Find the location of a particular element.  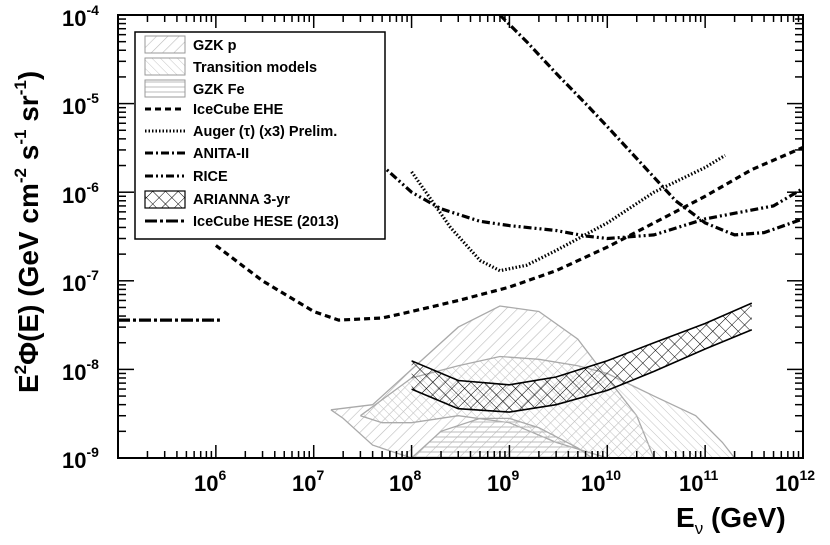

band-upper-edge-gzk-fe is located at coordinates (502, 437).